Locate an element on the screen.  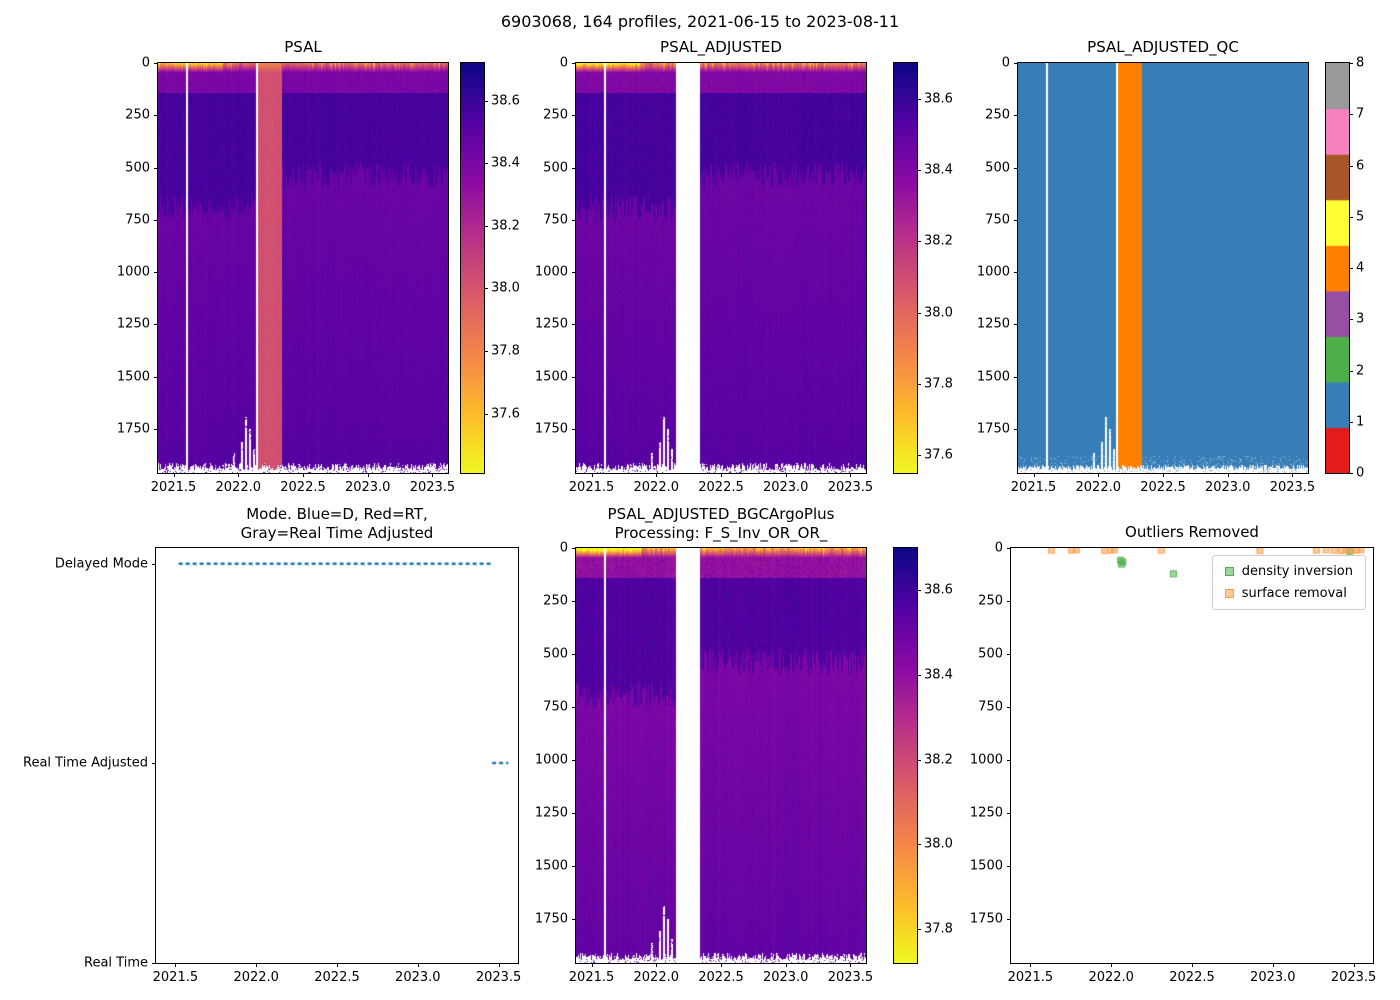
x-tick-label: 2023.5 is located at coordinates (498, 977).